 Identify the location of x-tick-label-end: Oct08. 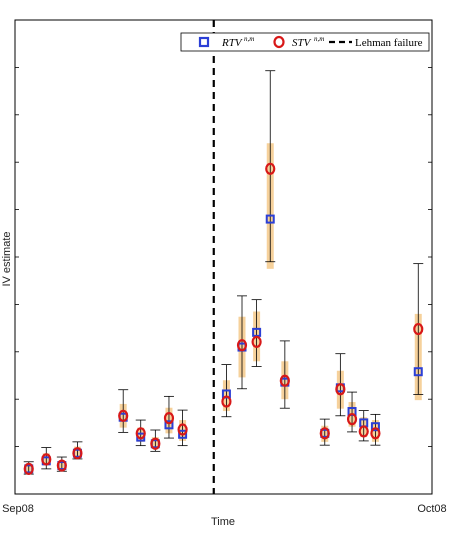
(431, 509).